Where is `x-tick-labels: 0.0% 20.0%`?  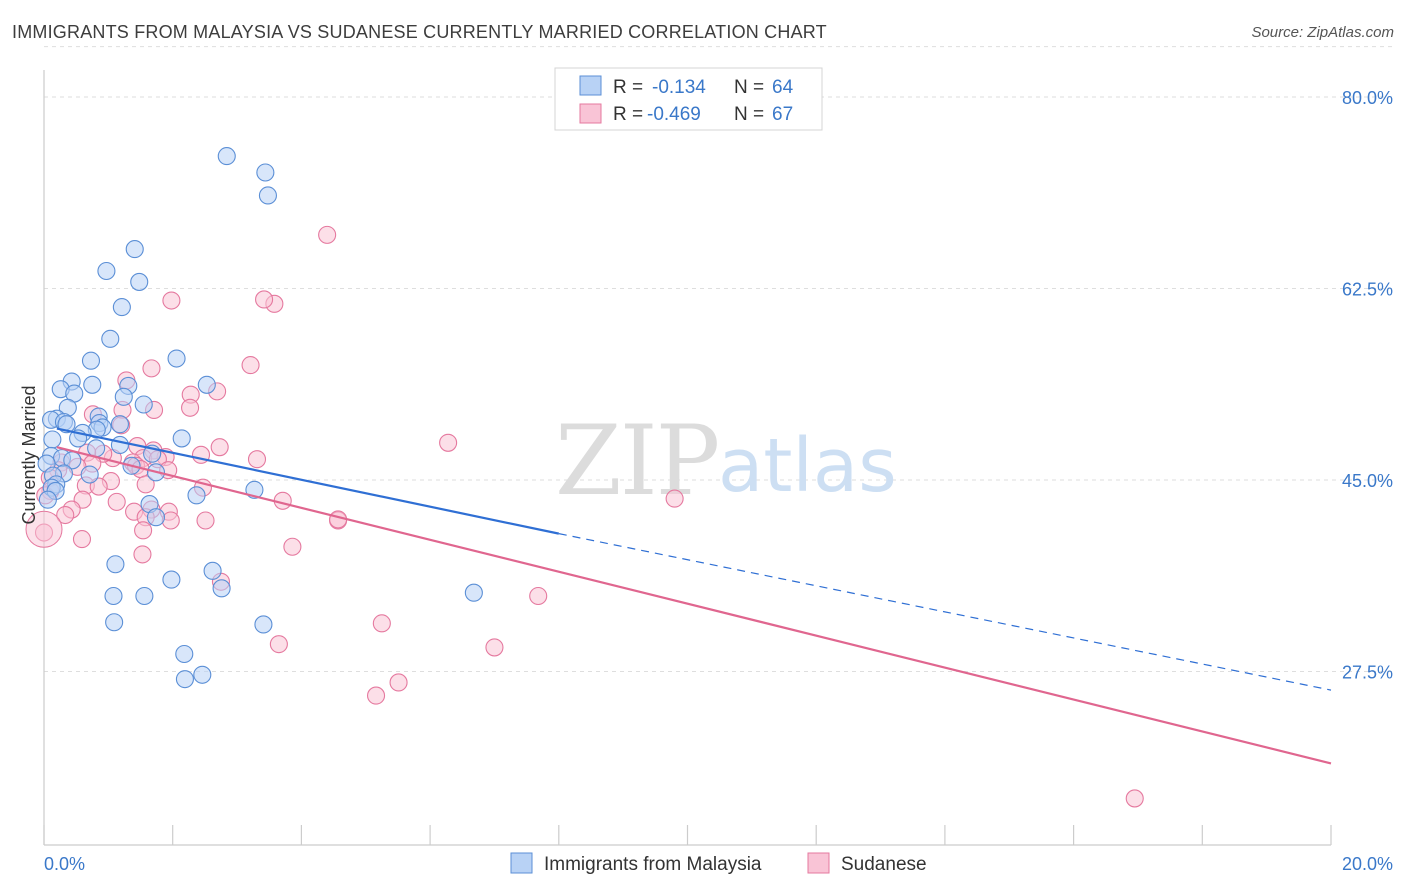
x-tick-labels: 0.0% 20.0% is located at coordinates (718, 864).